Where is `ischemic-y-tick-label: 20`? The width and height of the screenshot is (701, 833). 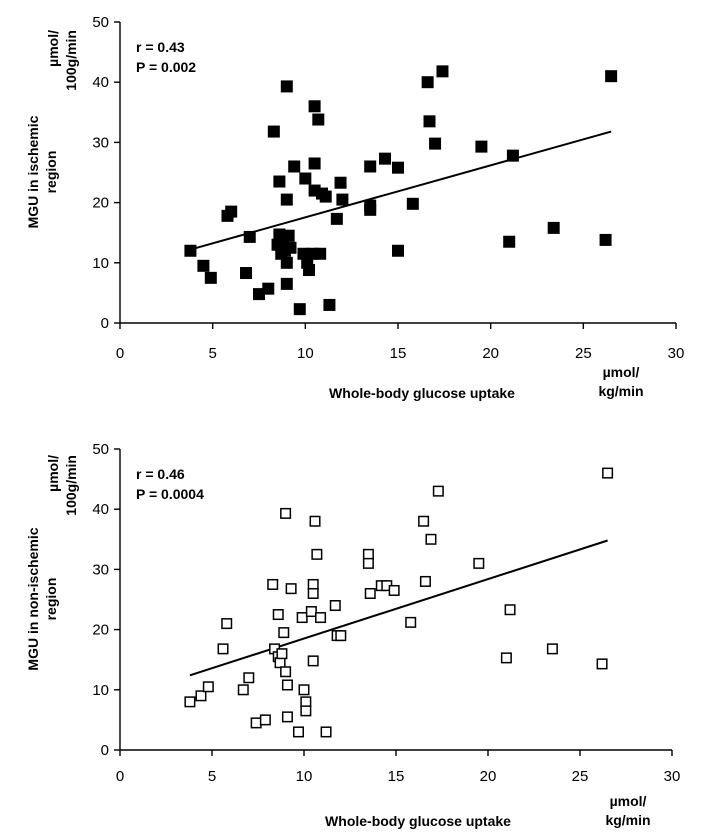 ischemic-y-tick-label: 20 is located at coordinates (100, 203).